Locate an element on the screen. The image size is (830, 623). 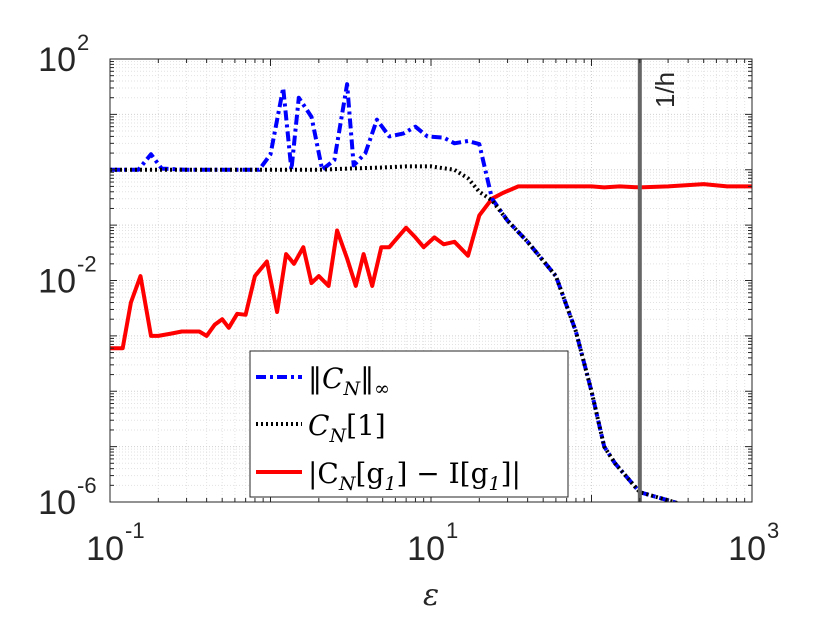
y-tick-label-exponent: -6 is located at coordinates (87, 485).